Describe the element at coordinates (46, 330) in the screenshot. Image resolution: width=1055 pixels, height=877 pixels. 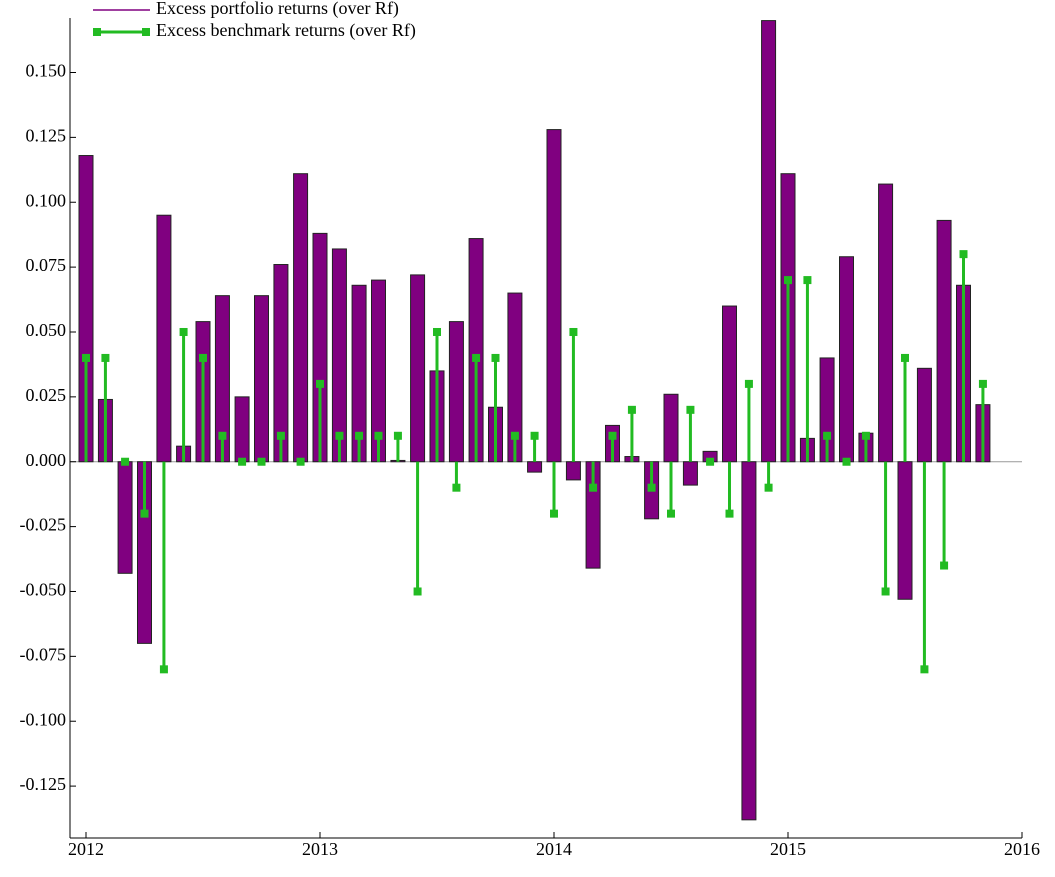
I see `y-tick-label: 0.050` at that location.